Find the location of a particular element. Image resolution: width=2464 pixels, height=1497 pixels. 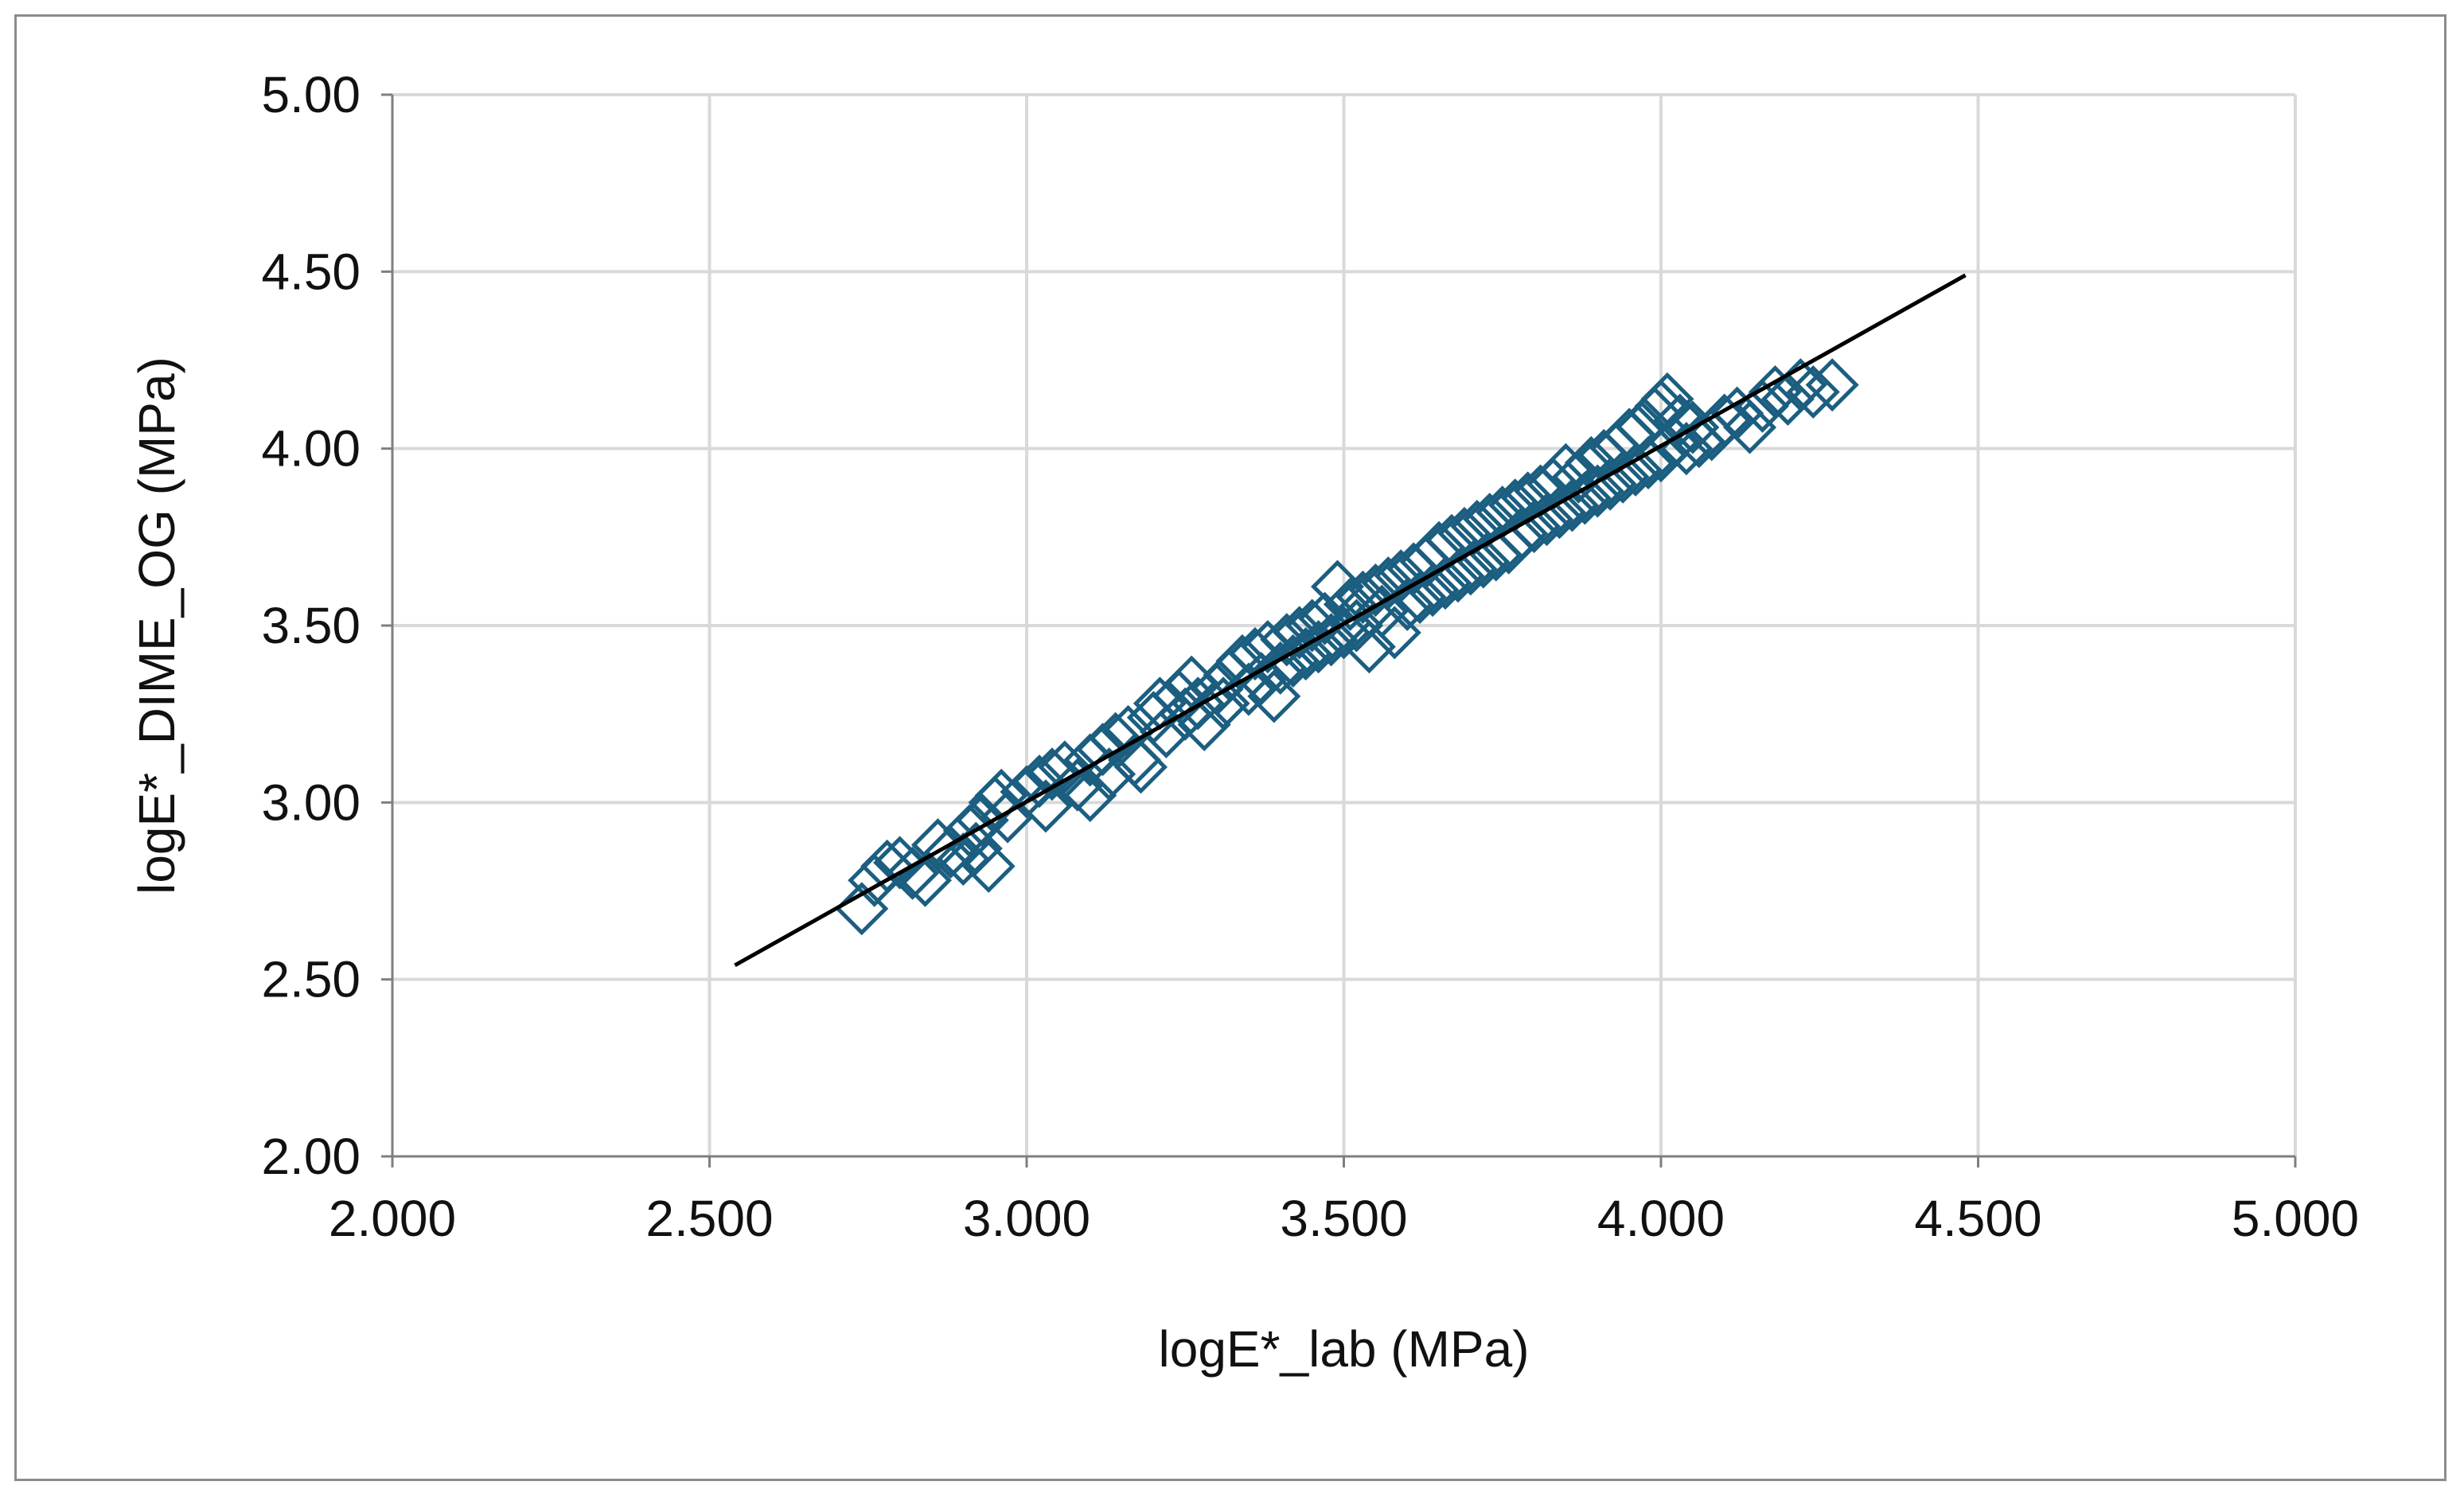

x-axis-title: logE*_lab (MPa) is located at coordinates (1345, 1349).